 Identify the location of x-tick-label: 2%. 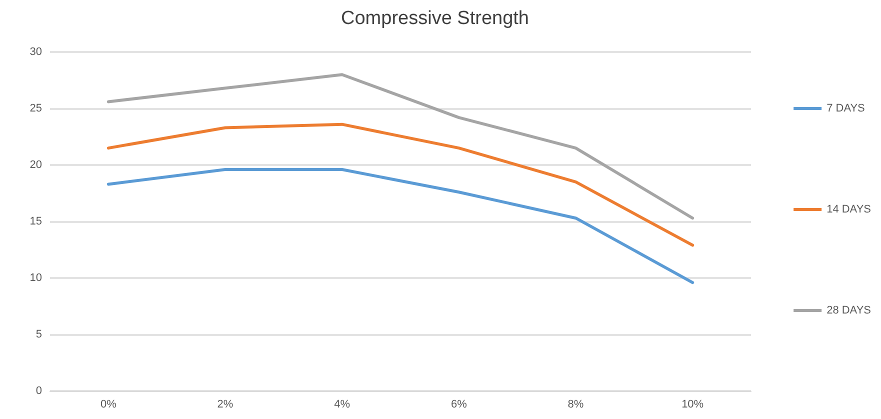
(225, 404).